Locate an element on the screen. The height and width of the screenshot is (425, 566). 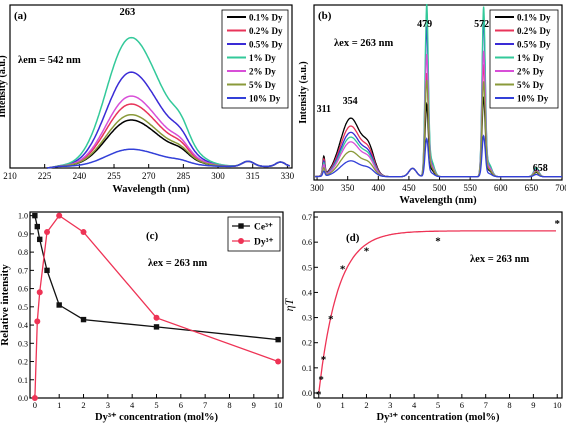
panel-c-x-tick-label: 1 is located at coordinates (59, 405).